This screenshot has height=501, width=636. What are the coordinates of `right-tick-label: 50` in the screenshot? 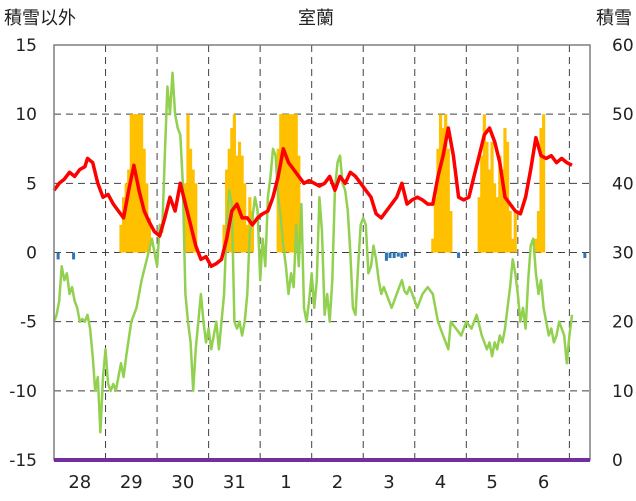 It's located at (623, 115).